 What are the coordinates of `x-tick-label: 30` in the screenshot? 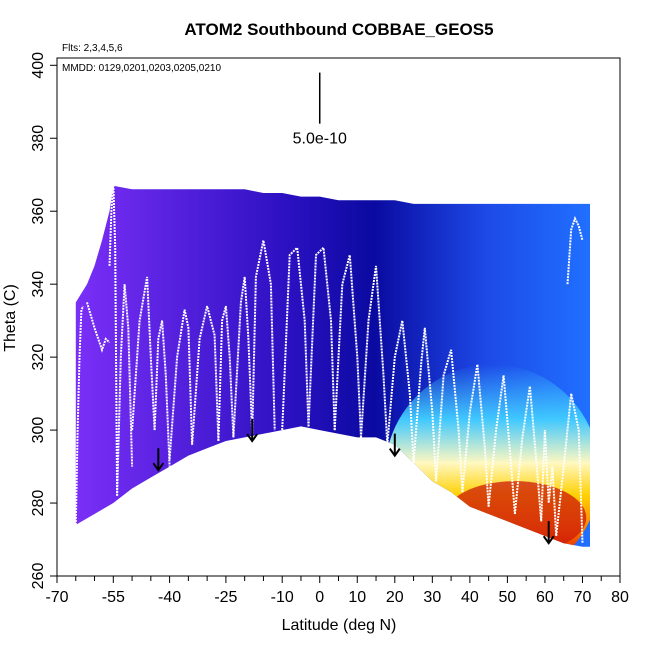 It's located at (432, 597).